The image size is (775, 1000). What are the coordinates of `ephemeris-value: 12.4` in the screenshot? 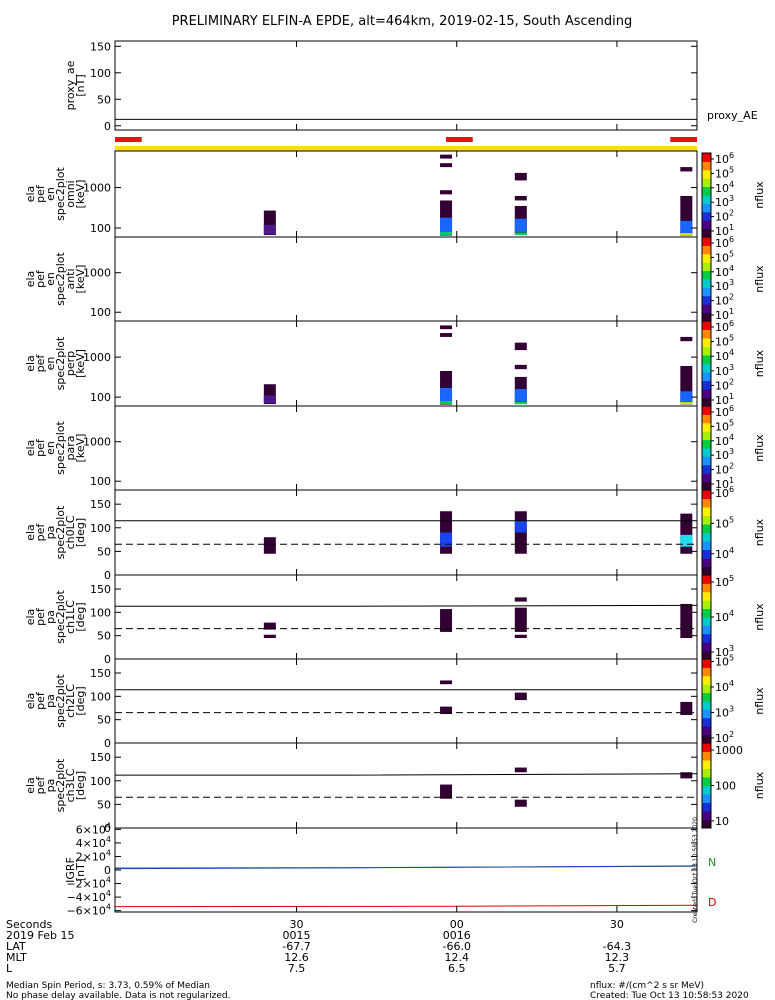 It's located at (456, 957).